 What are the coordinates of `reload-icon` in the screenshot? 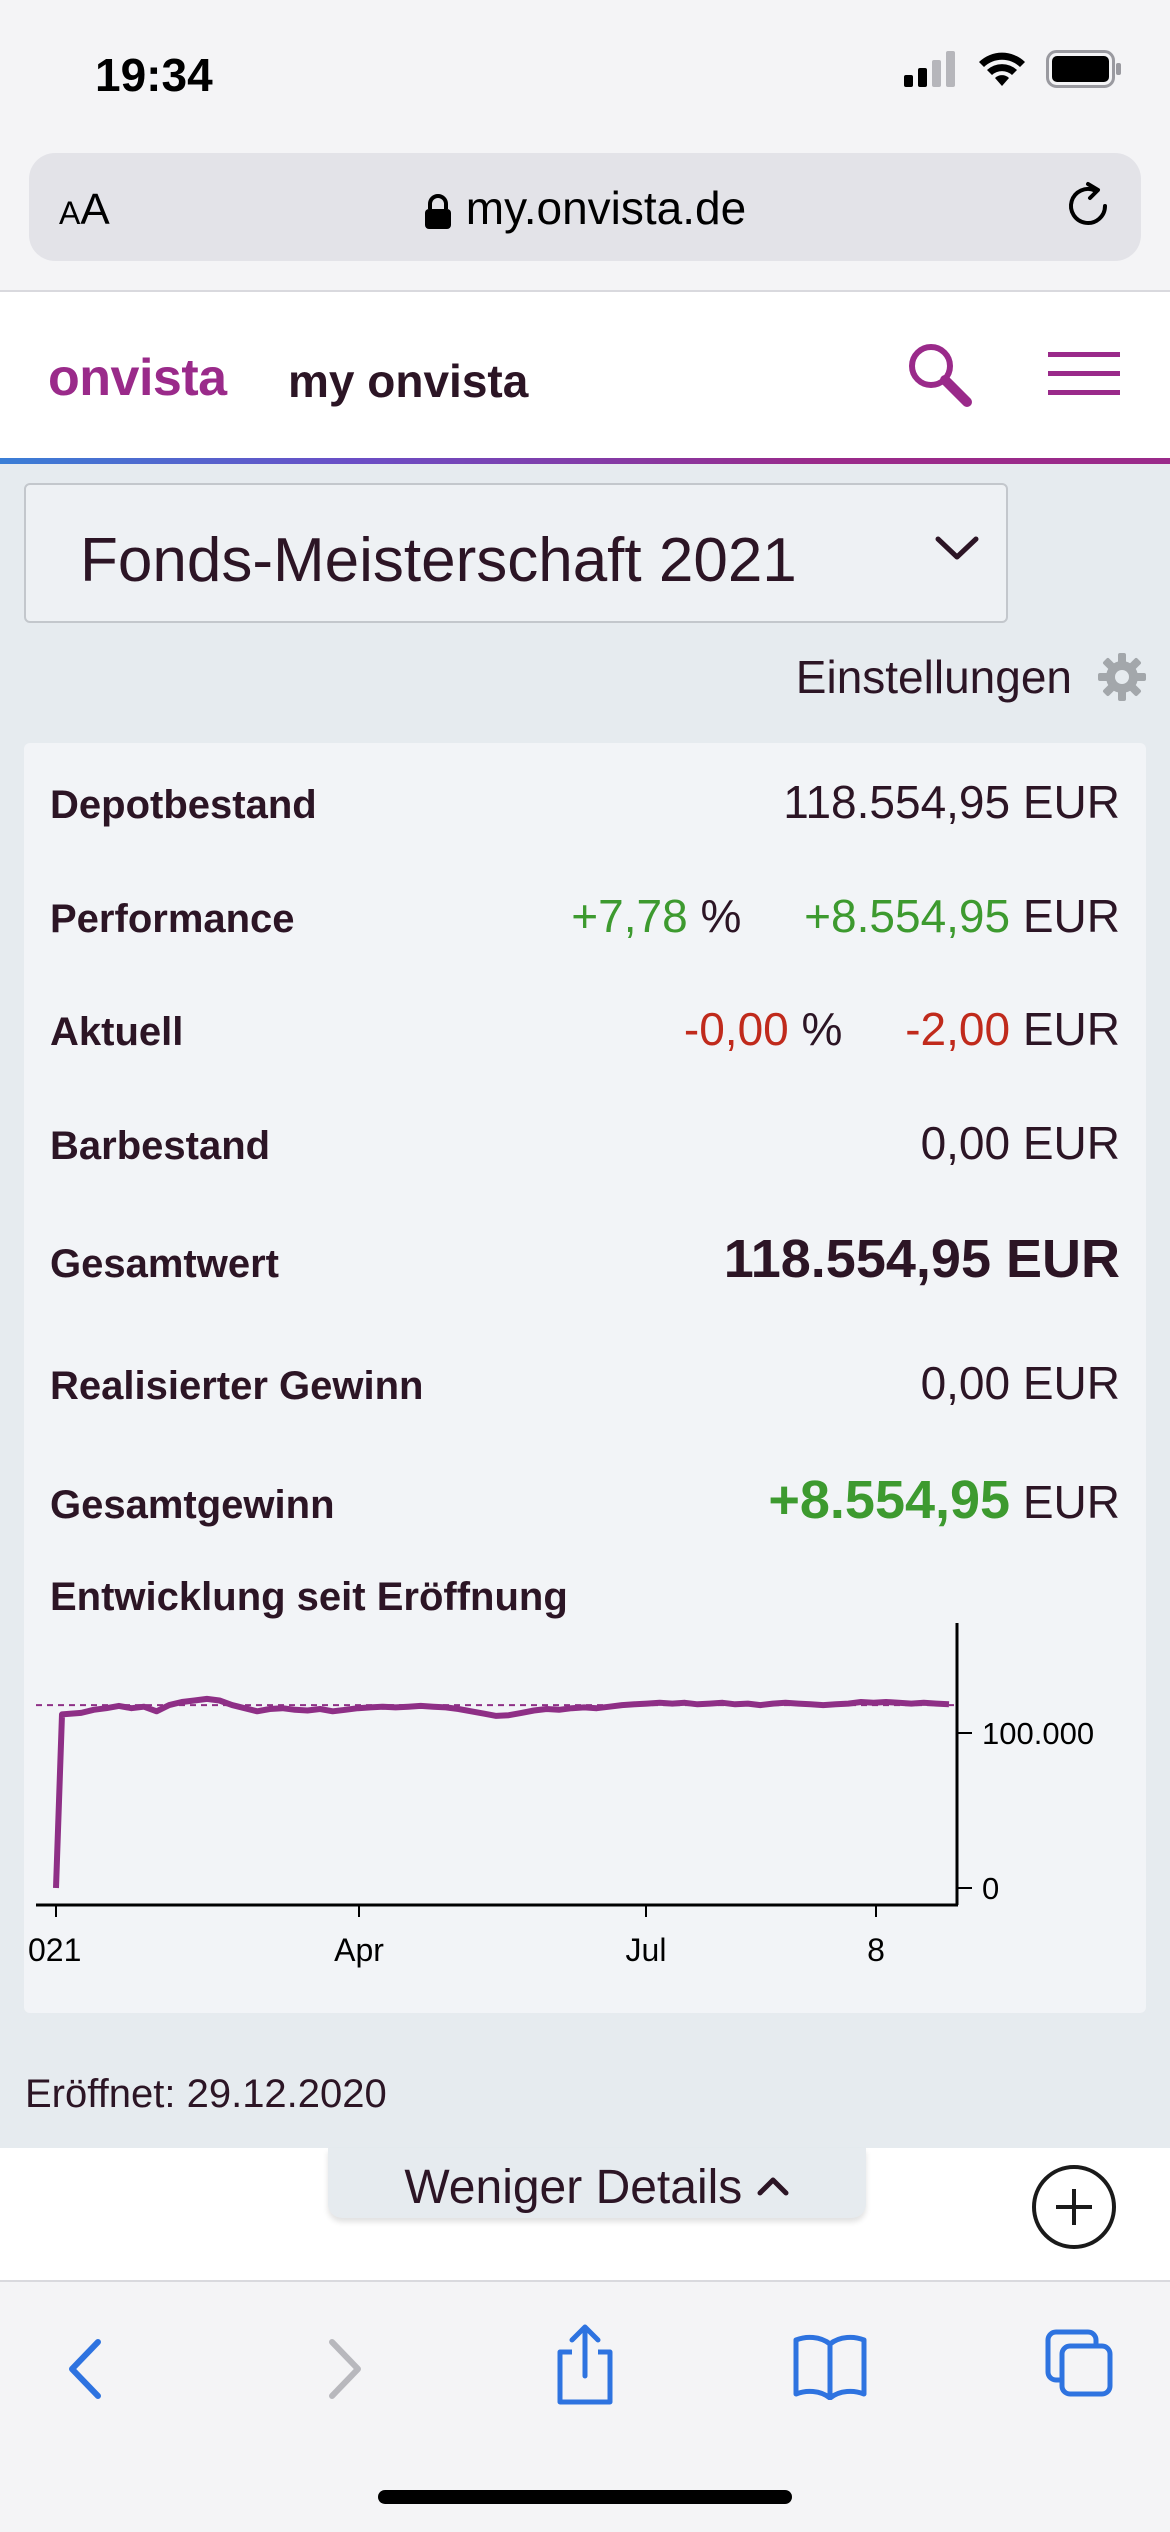 It's located at (1088, 206).